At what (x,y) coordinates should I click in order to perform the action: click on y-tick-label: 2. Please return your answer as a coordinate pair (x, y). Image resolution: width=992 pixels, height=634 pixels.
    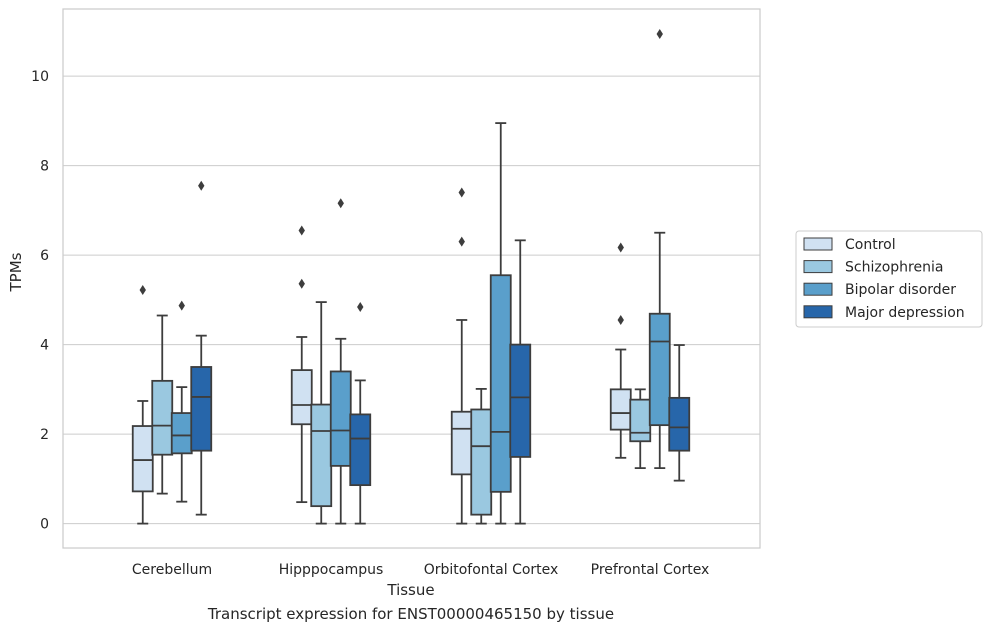
    Looking at the image, I should click on (44, 435).